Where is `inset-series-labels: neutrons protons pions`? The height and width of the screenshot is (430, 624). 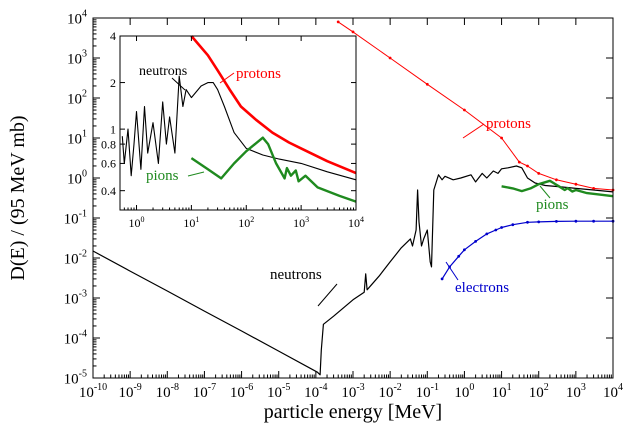 inset-series-labels: neutrons protons pions is located at coordinates (210, 124).